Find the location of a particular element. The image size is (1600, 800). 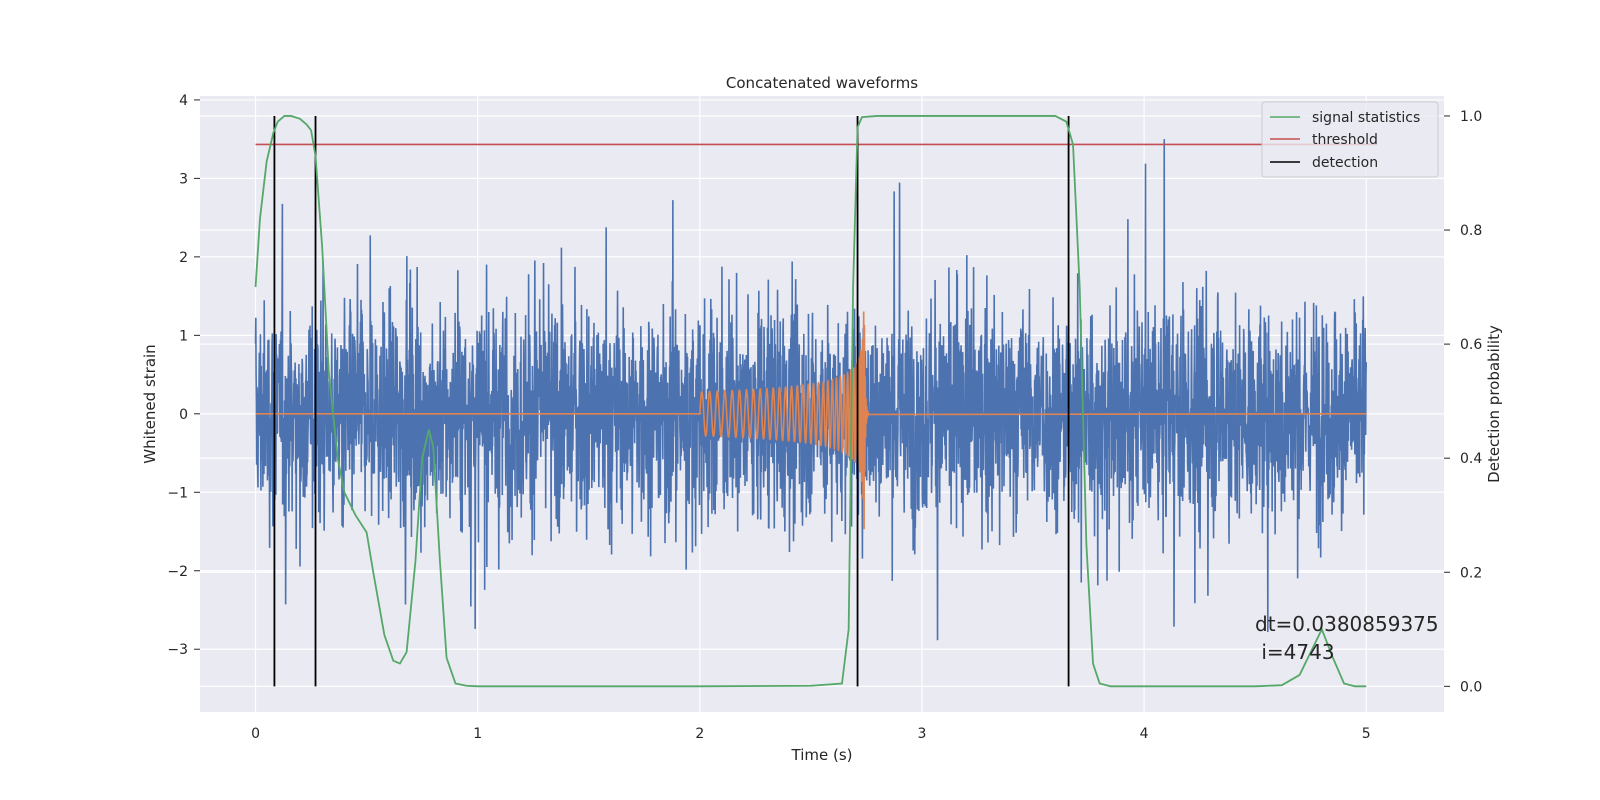

y-tick-label: −3 is located at coordinates (177, 650).